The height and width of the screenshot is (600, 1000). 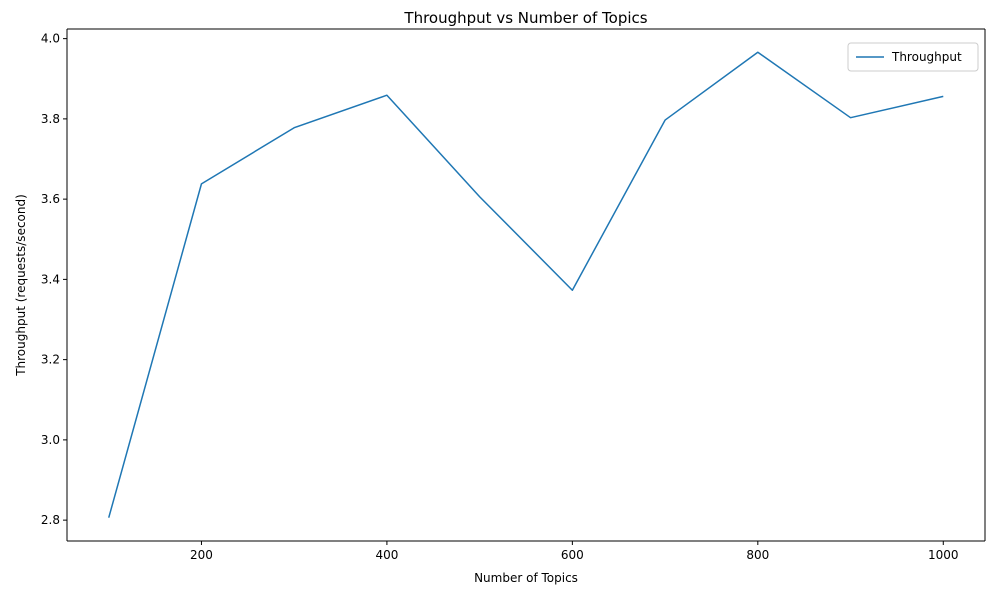 What do you see at coordinates (50, 360) in the screenshot?
I see `y-tick-label: 3.2` at bounding box center [50, 360].